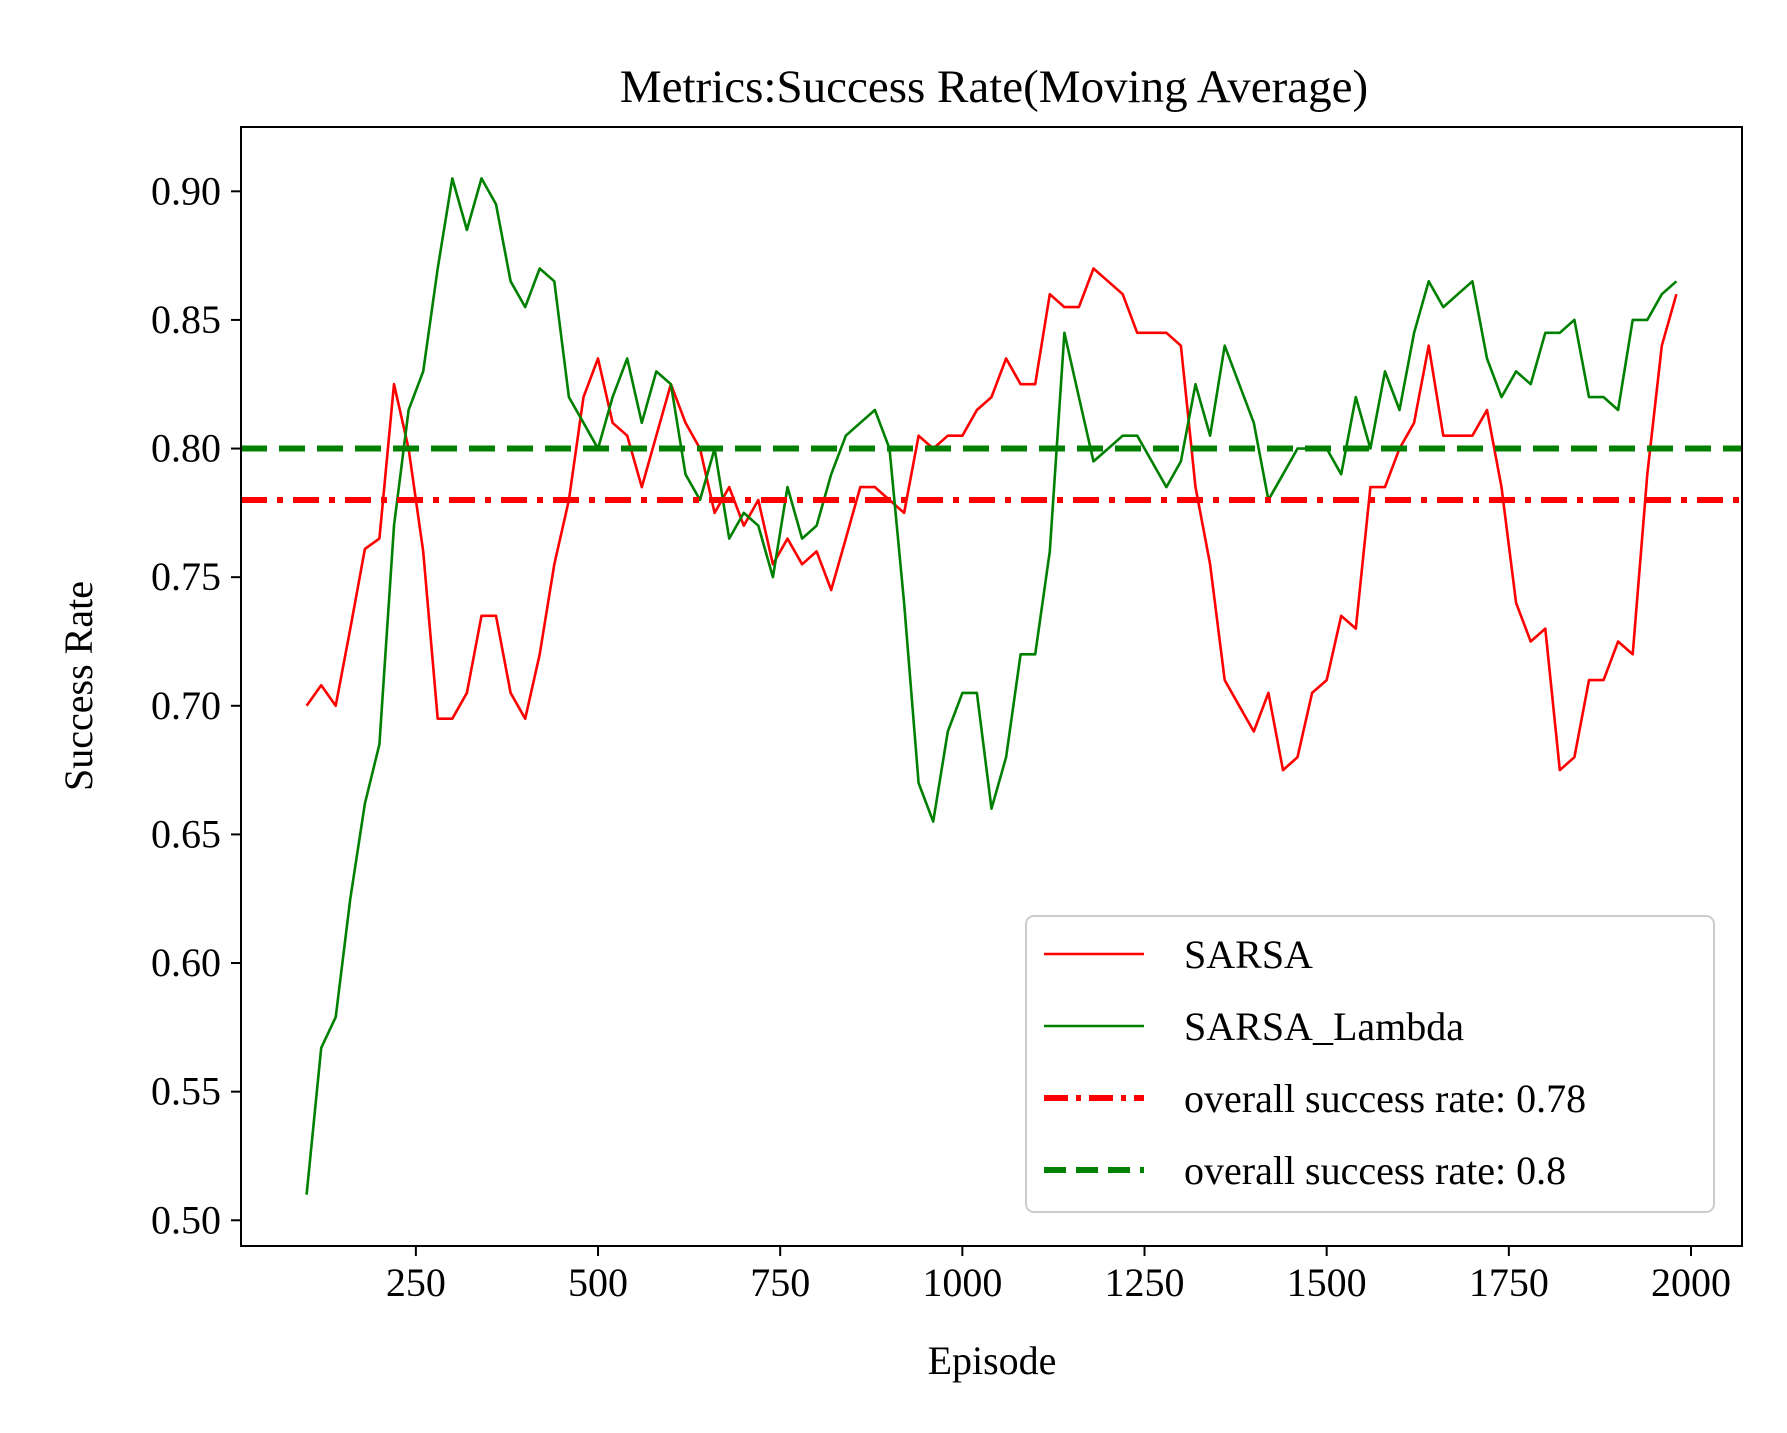 The width and height of the screenshot is (1787, 1433). What do you see at coordinates (186, 448) in the screenshot?
I see `y-tick-label: 0.80` at bounding box center [186, 448].